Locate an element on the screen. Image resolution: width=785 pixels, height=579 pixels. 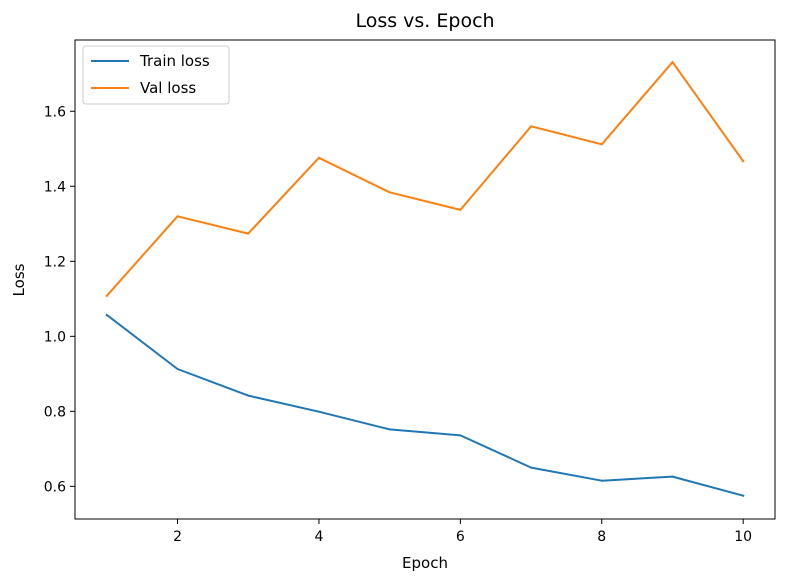
x-tick-label: 8 is located at coordinates (601, 537).